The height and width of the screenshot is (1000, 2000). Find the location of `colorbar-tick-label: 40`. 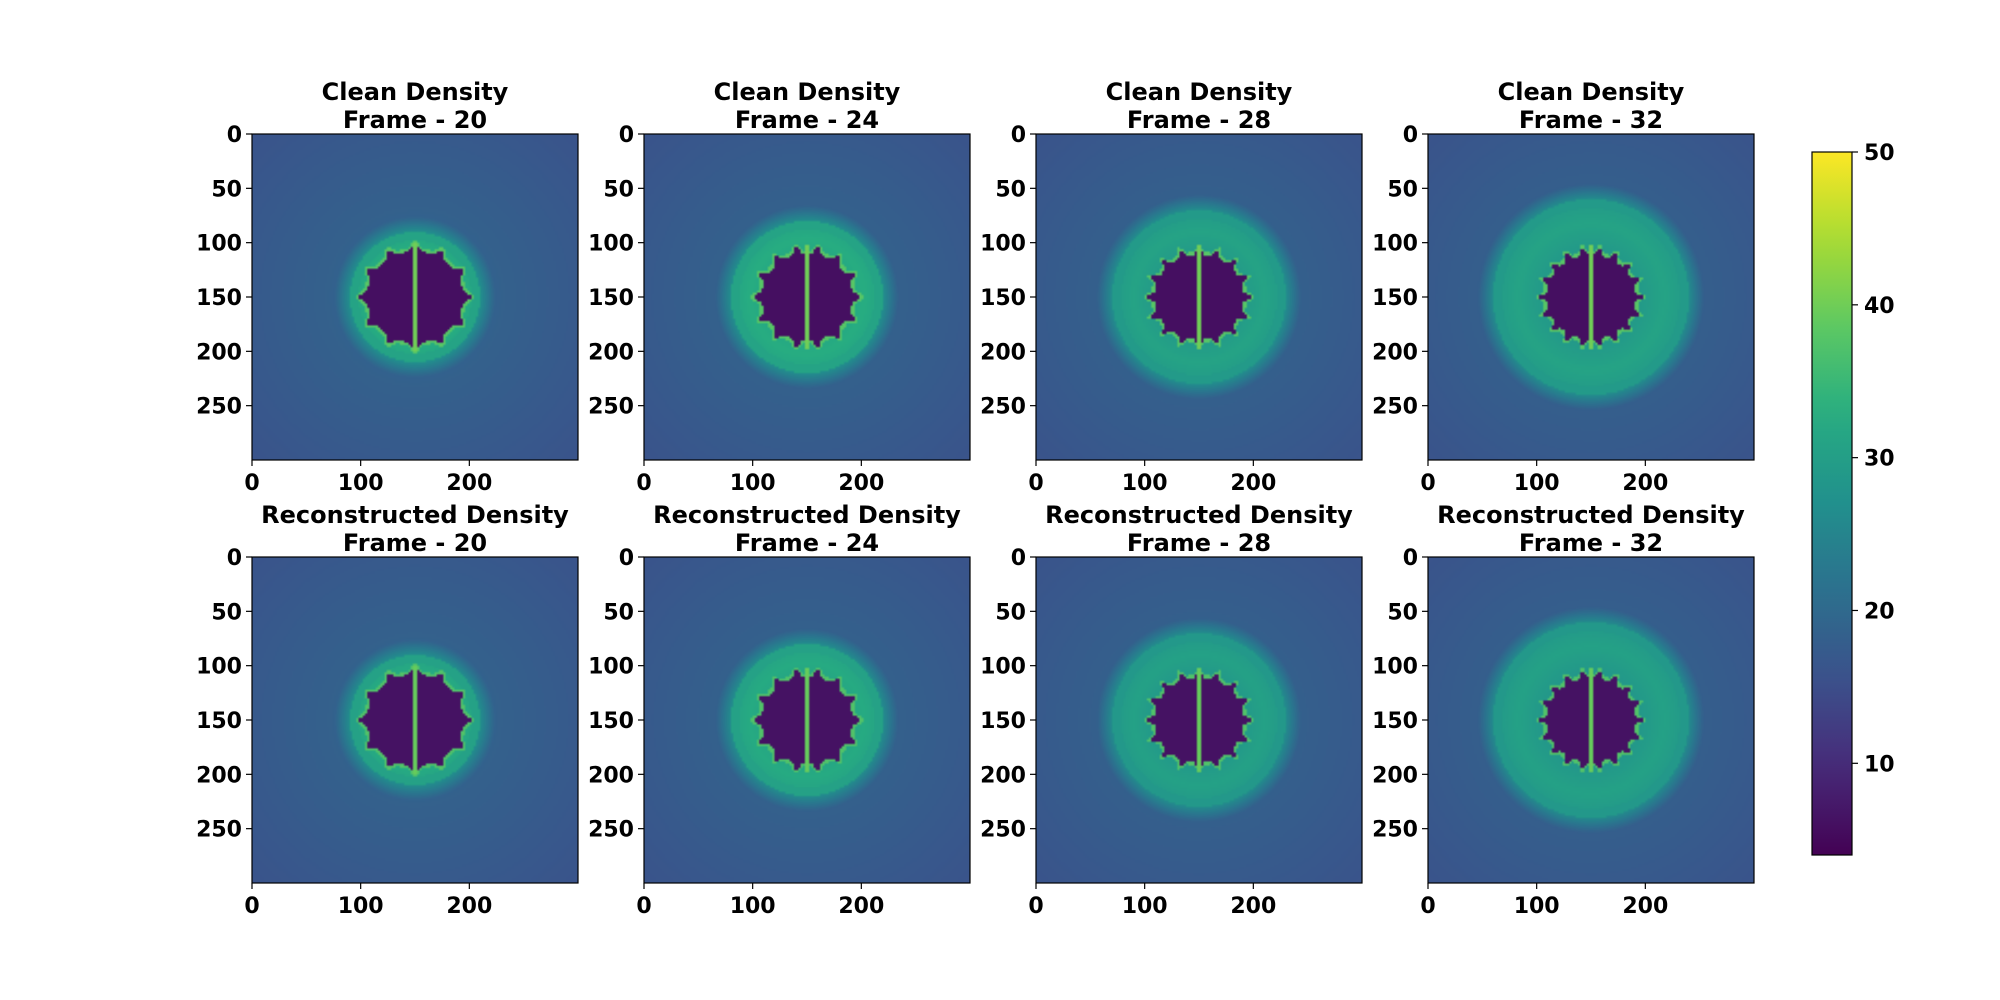

colorbar-tick-label: 40 is located at coordinates (1879, 306).